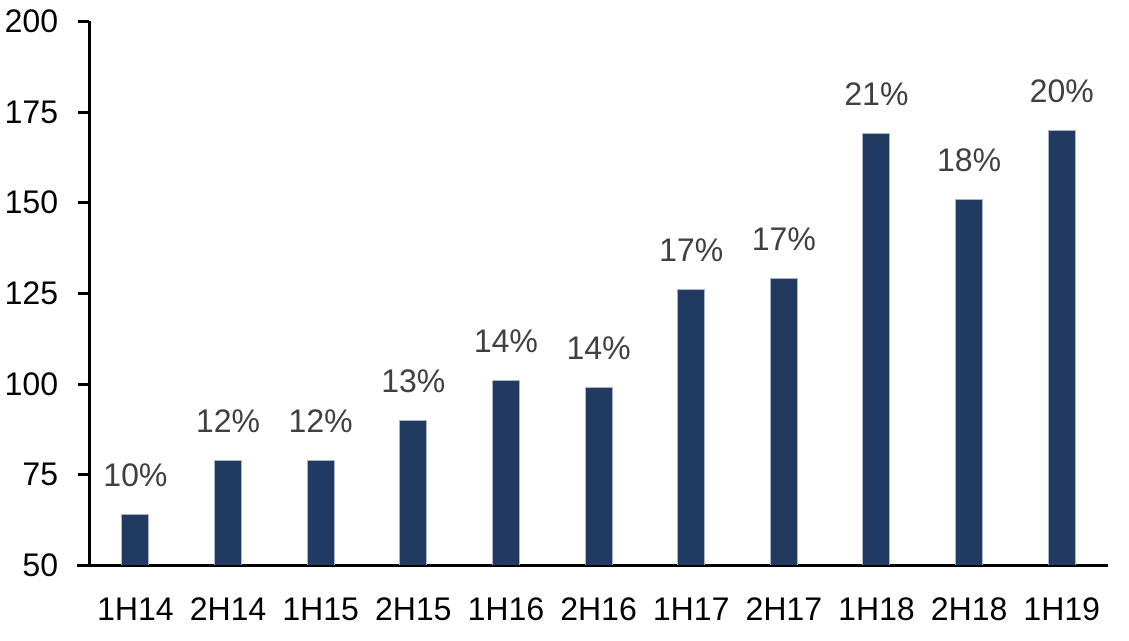  I want to click on y-tick-label: 175, so click(31, 111).